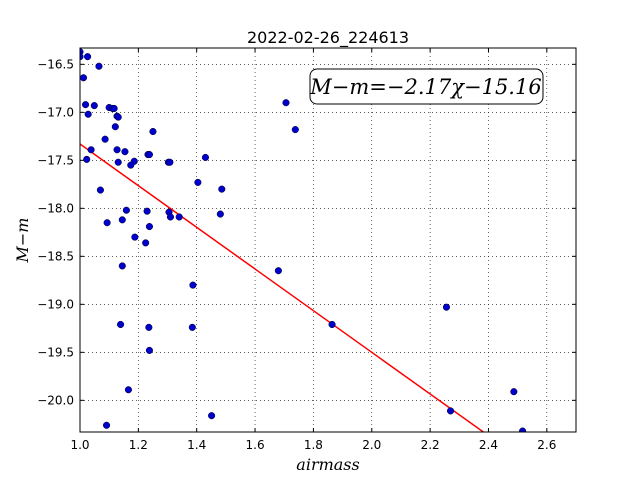 This screenshot has width=640, height=480. Describe the element at coordinates (55, 64) in the screenshot. I see `y-tick-label: −16.5` at that location.